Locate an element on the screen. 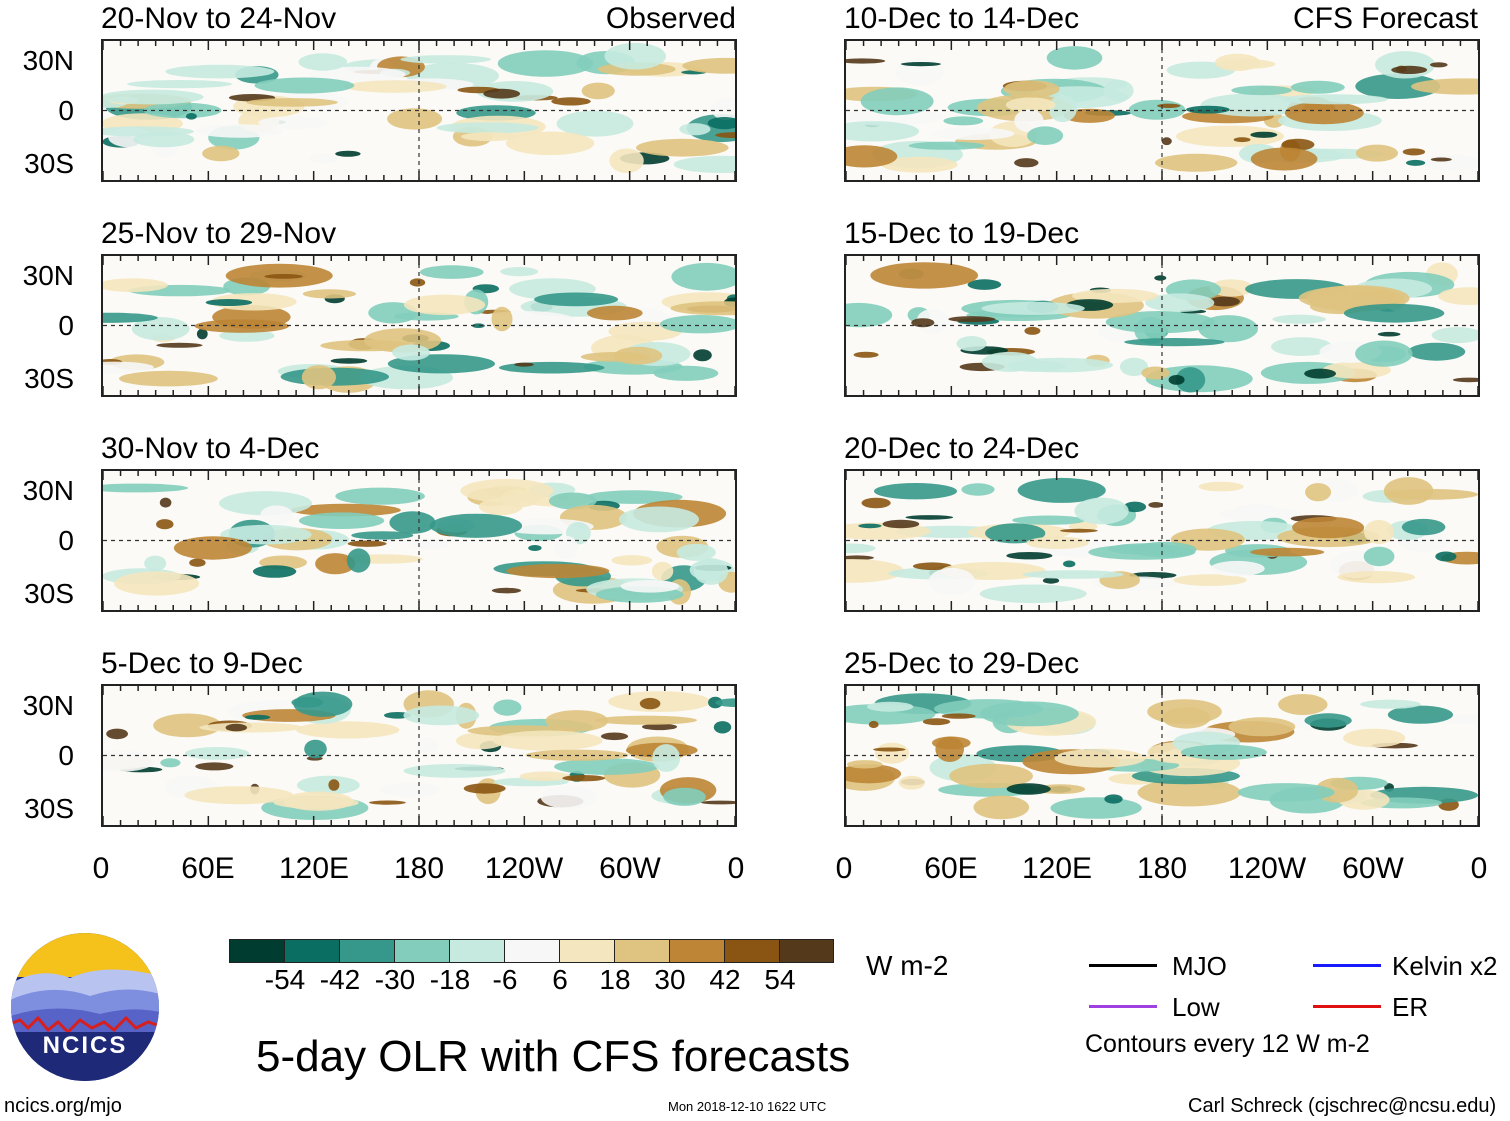  colorbar-tick: -18 is located at coordinates (450, 979).